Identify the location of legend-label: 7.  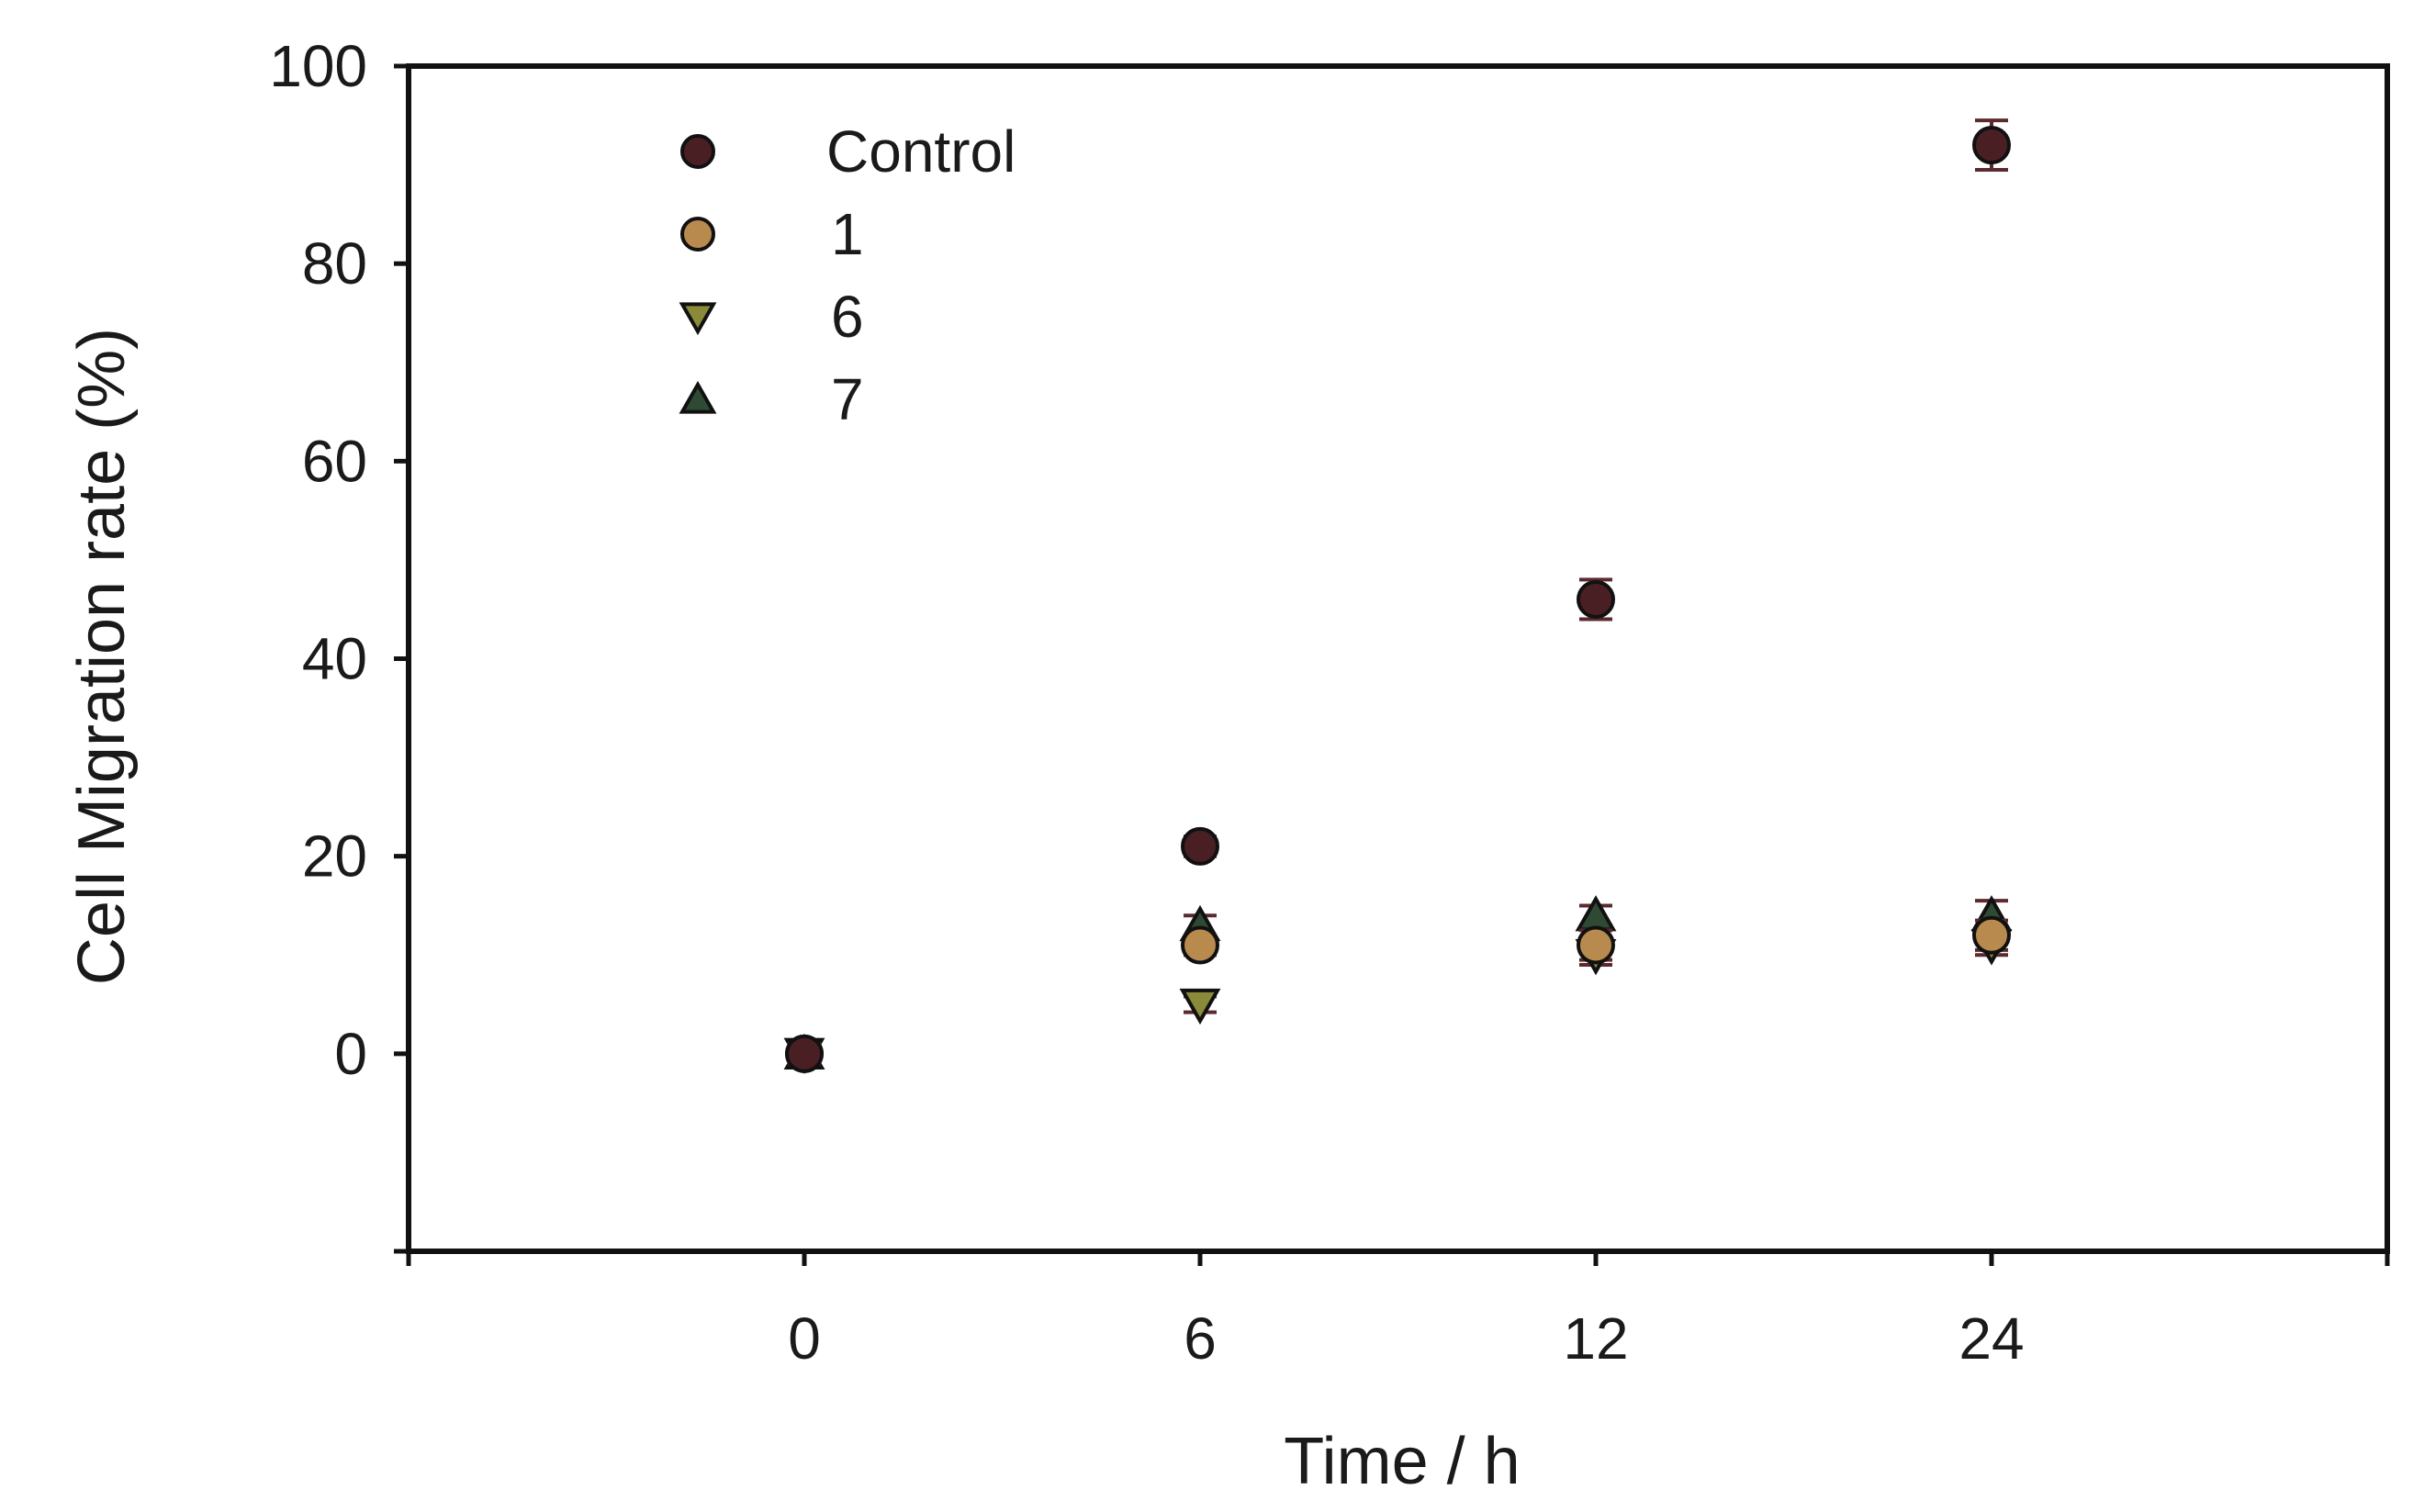
(847, 399).